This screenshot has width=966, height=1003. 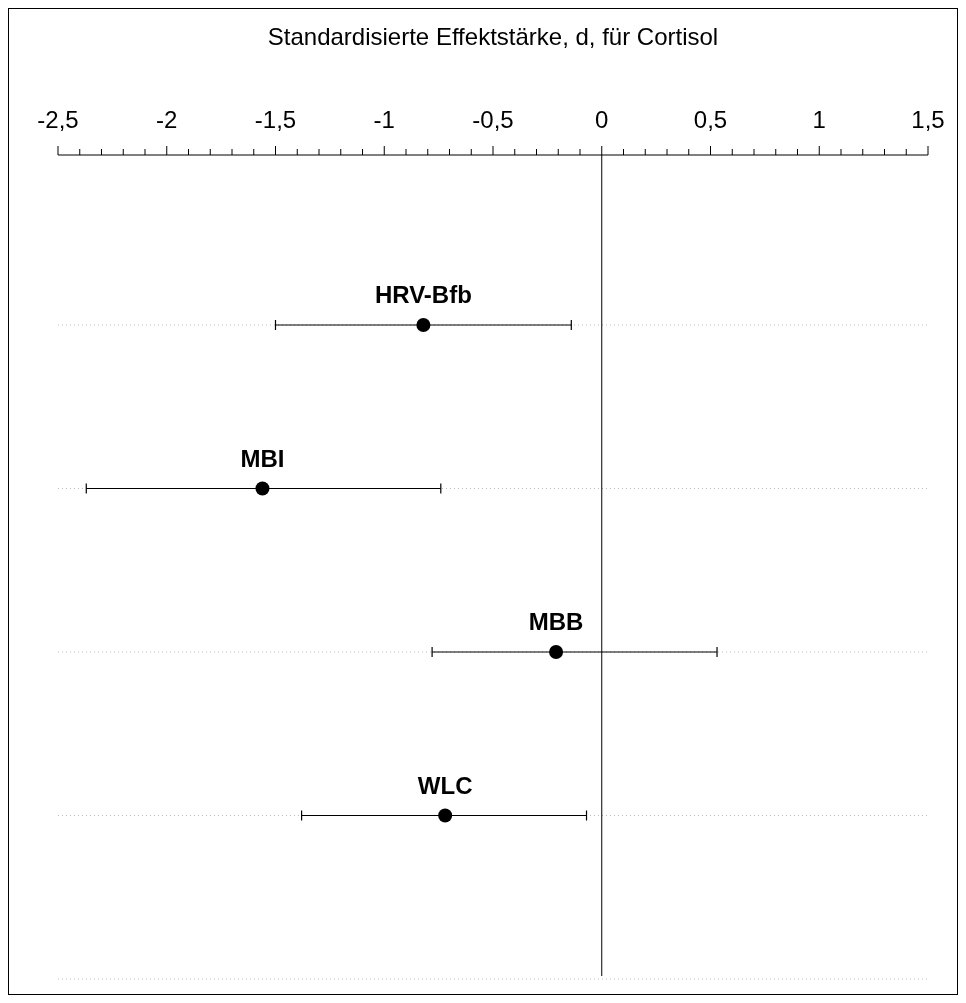 I want to click on x-tick-label: 0, so click(x=602, y=119).